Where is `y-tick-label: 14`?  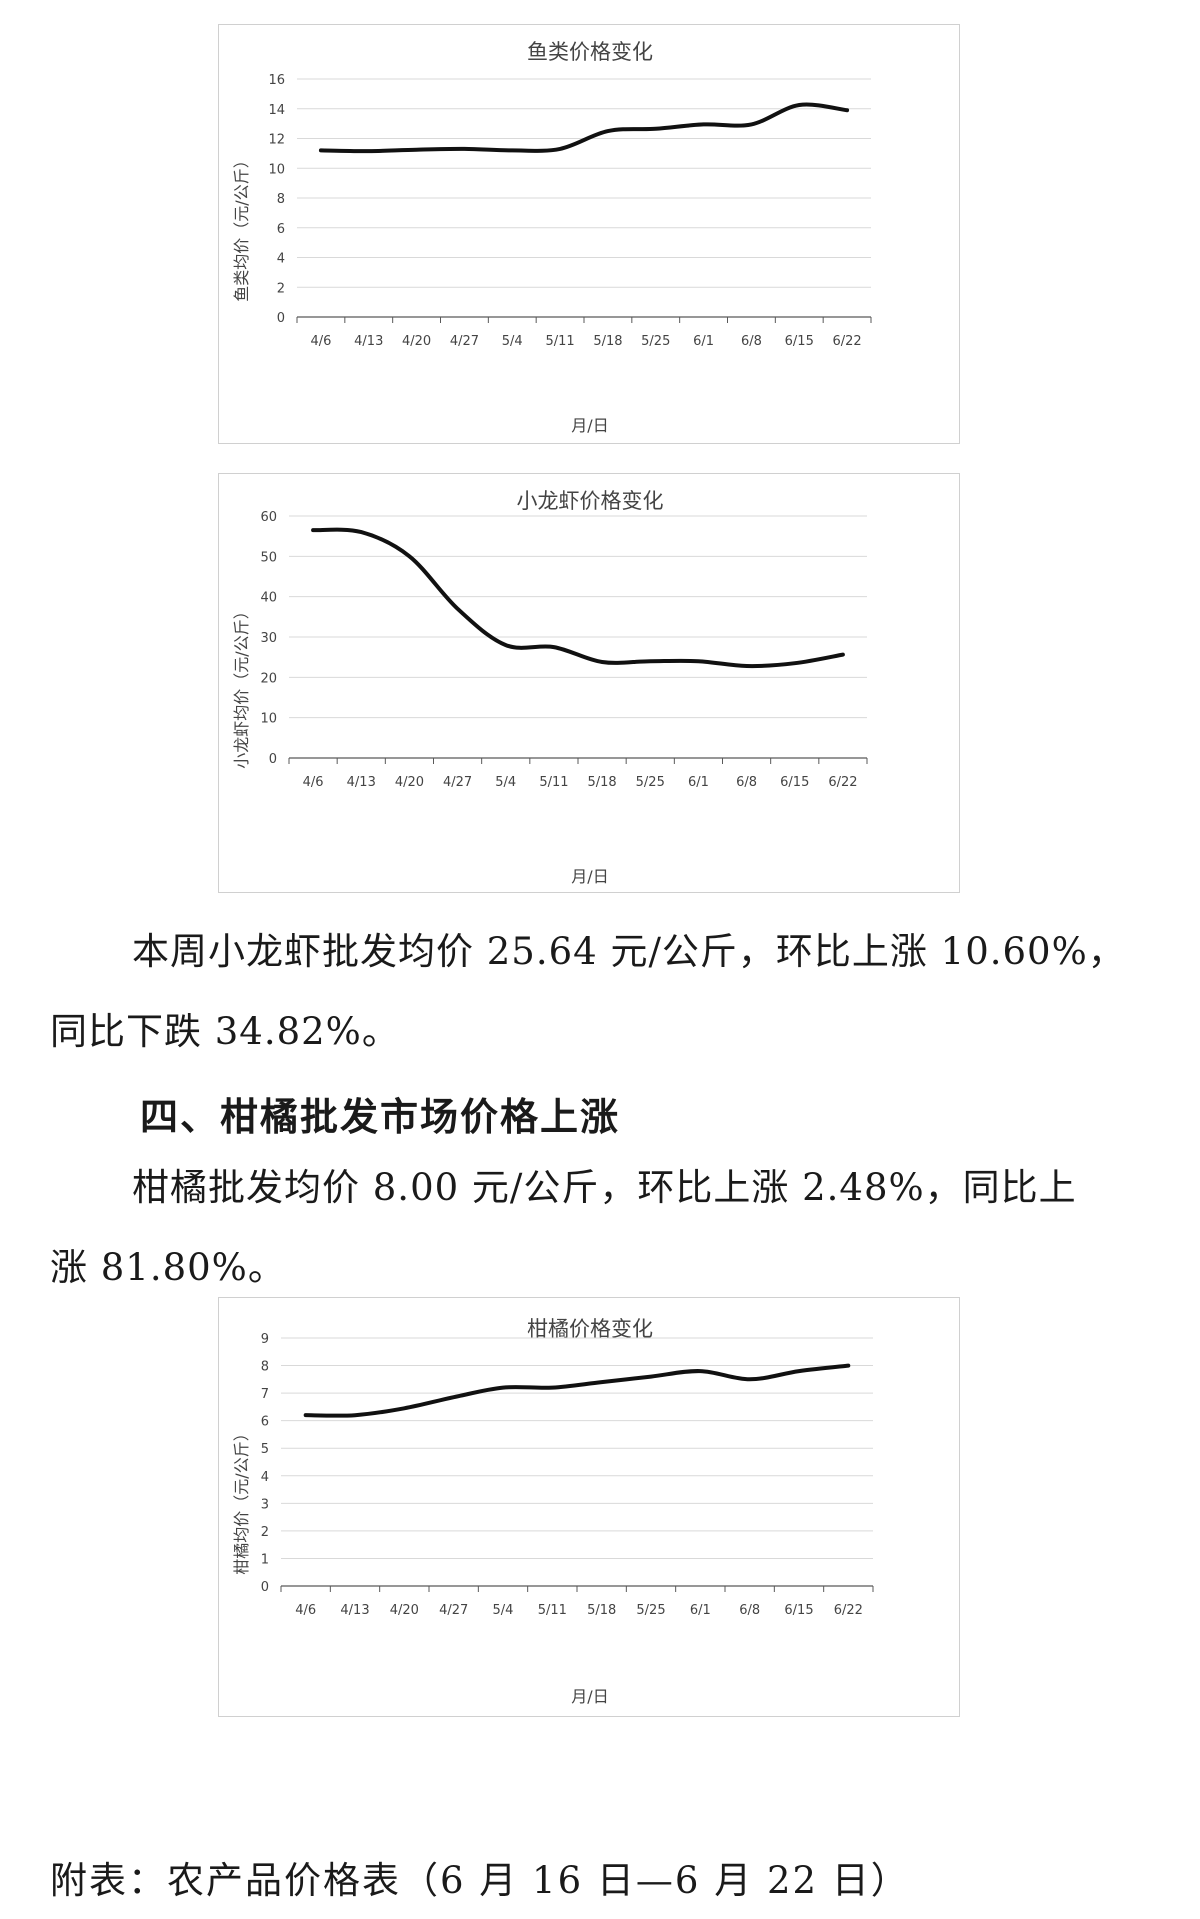 y-tick-label: 14 is located at coordinates (276, 110).